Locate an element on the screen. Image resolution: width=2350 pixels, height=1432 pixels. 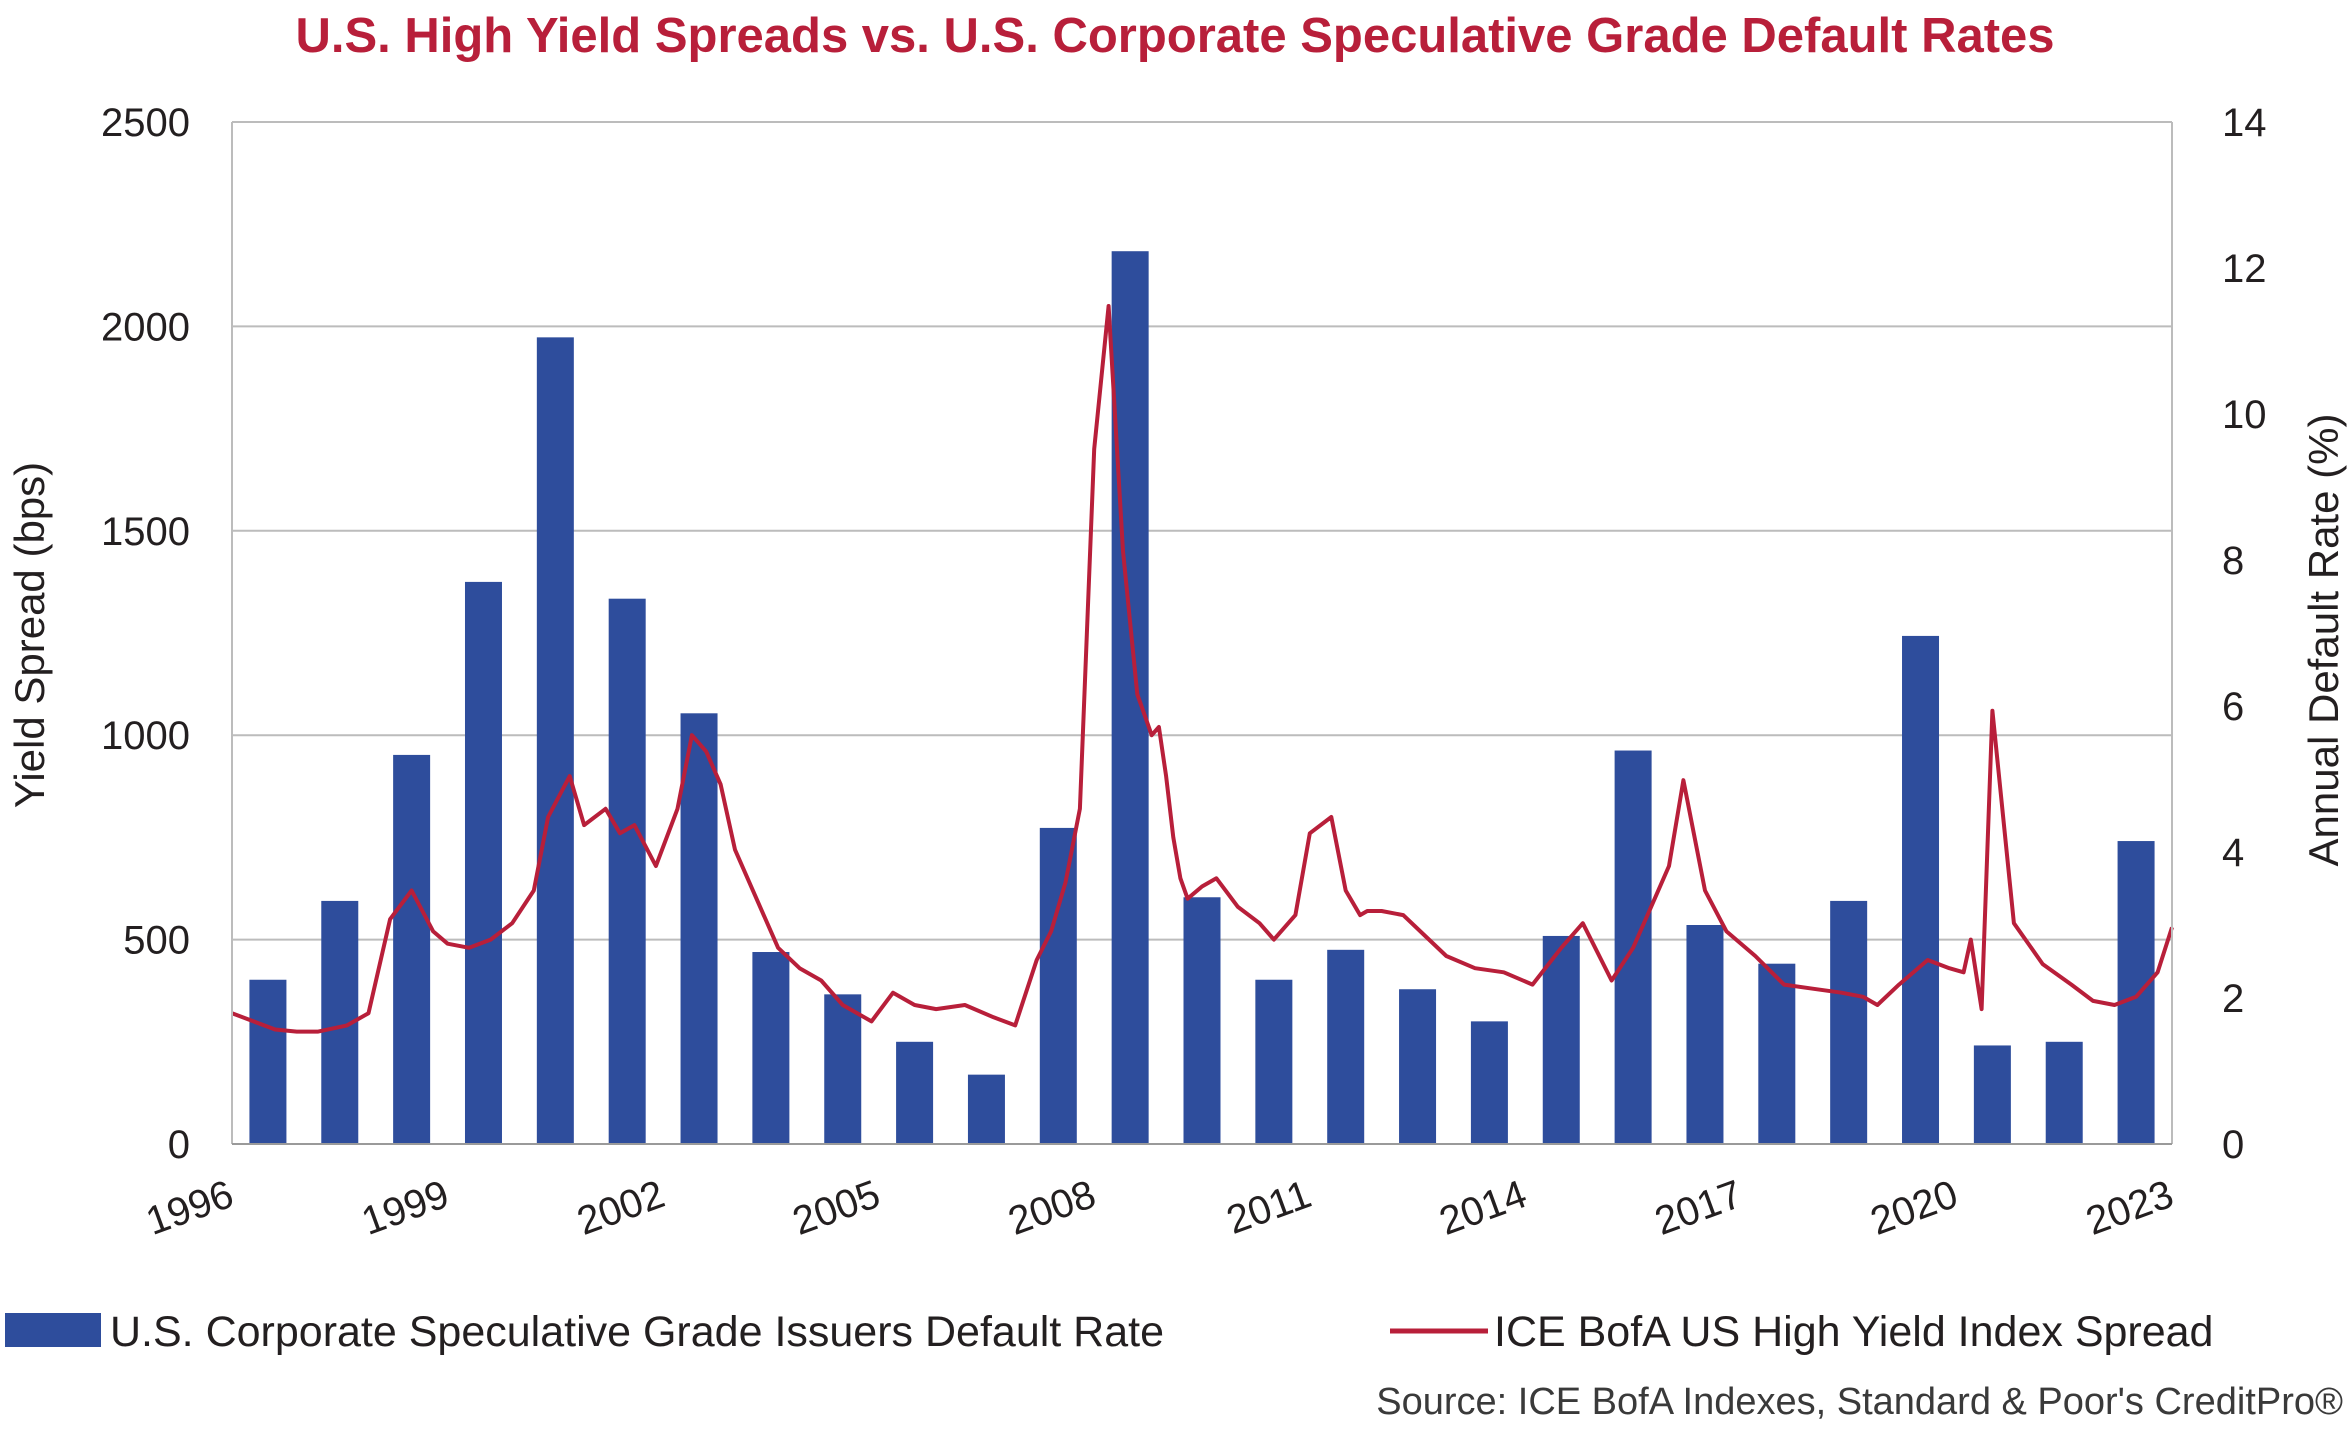
left-axis-ticks: 0 500 1000 1500 2000 2500 is located at coordinates (145, 634).